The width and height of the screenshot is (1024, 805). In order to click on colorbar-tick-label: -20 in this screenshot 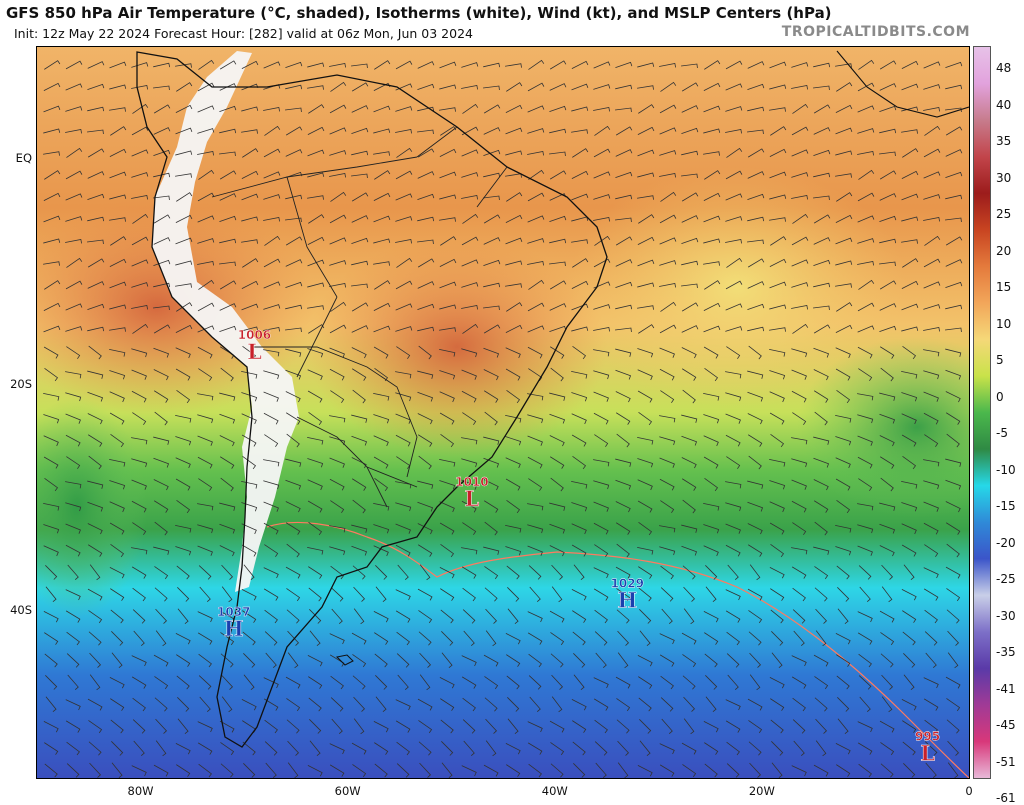, I will do `click(1006, 542)`.